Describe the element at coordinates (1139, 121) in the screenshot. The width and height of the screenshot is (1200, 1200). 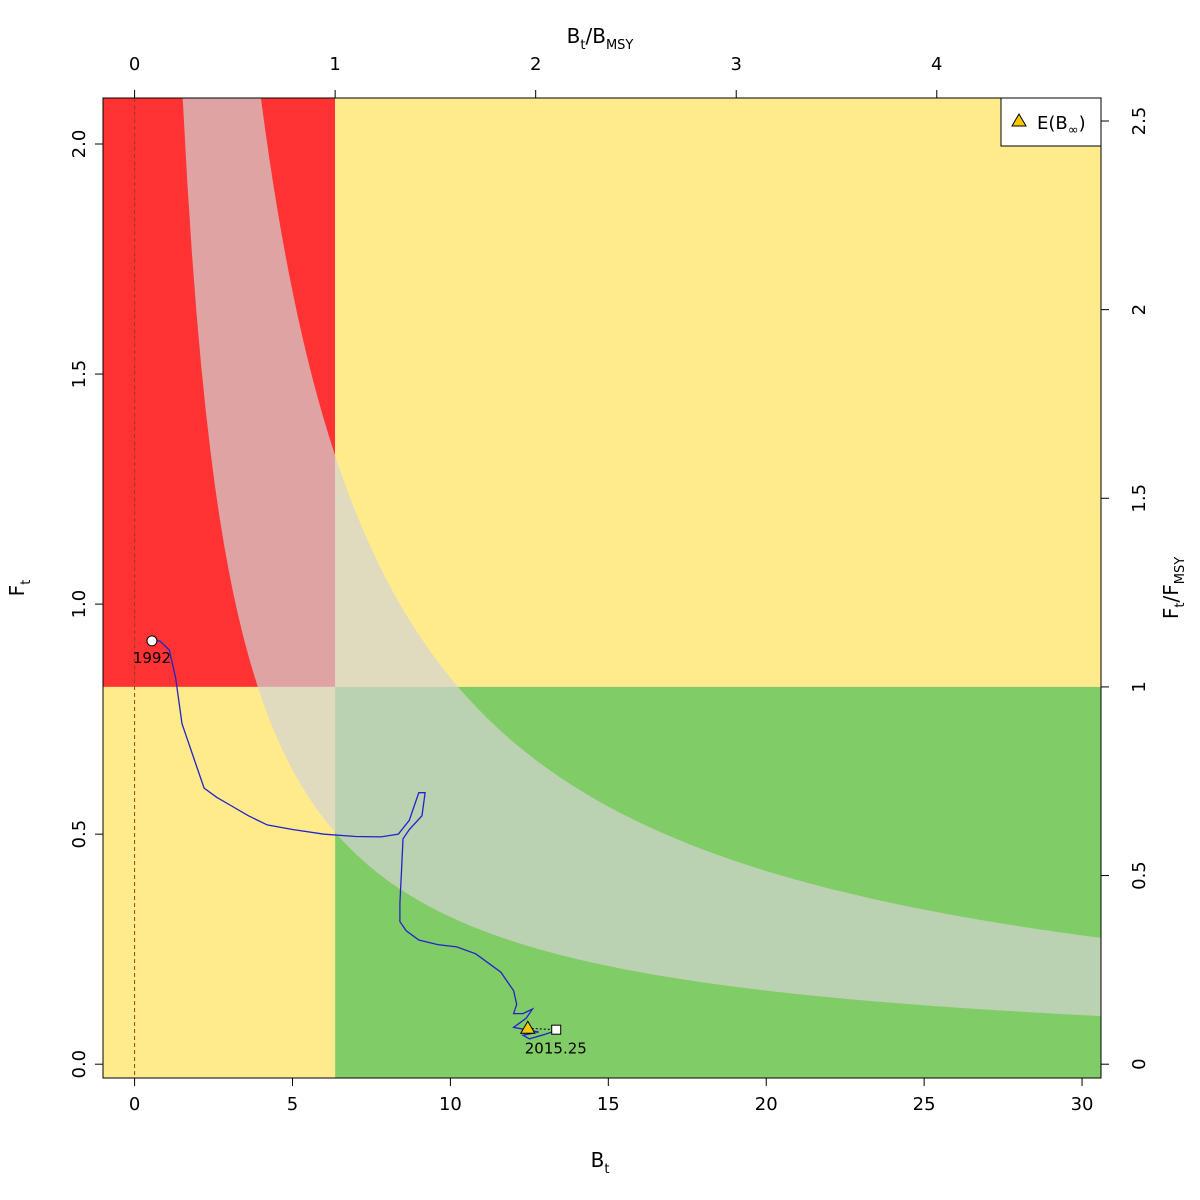
I see `y2-tick-label: 2.5` at that location.